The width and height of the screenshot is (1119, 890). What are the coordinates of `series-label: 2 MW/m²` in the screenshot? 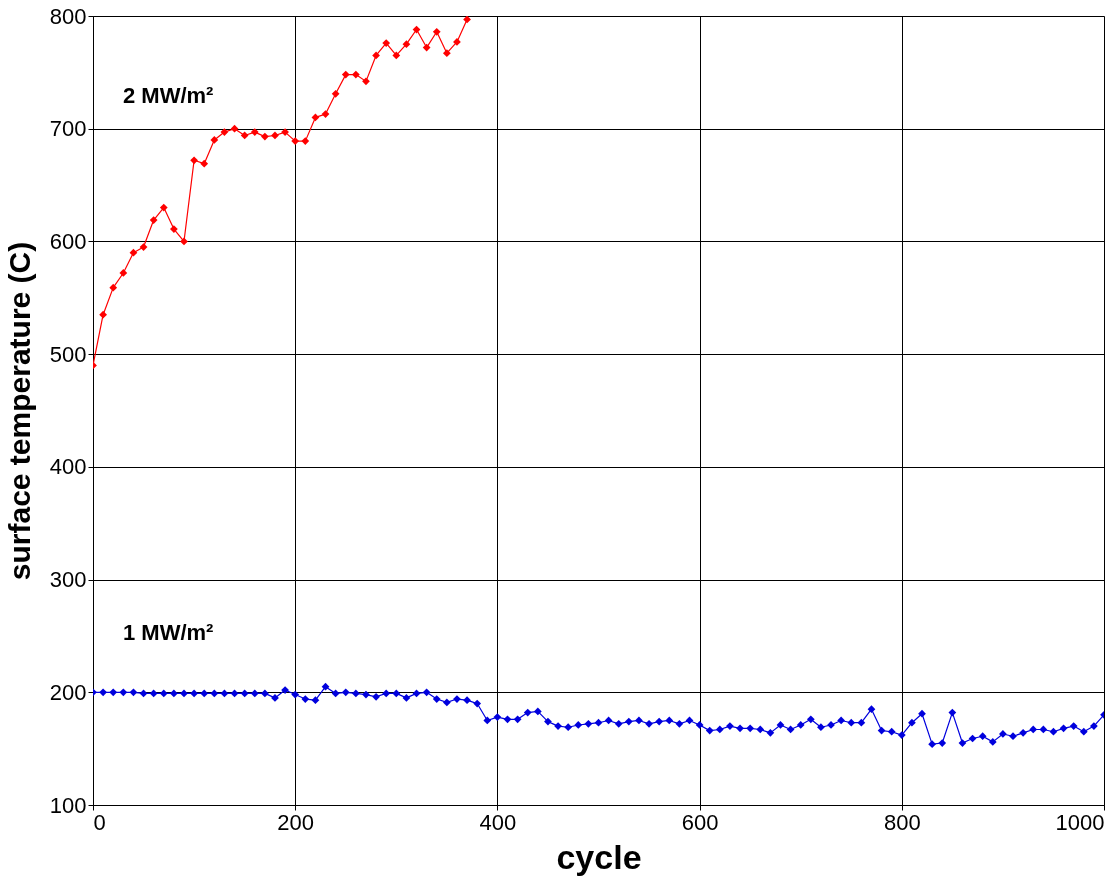 It's located at (168, 95).